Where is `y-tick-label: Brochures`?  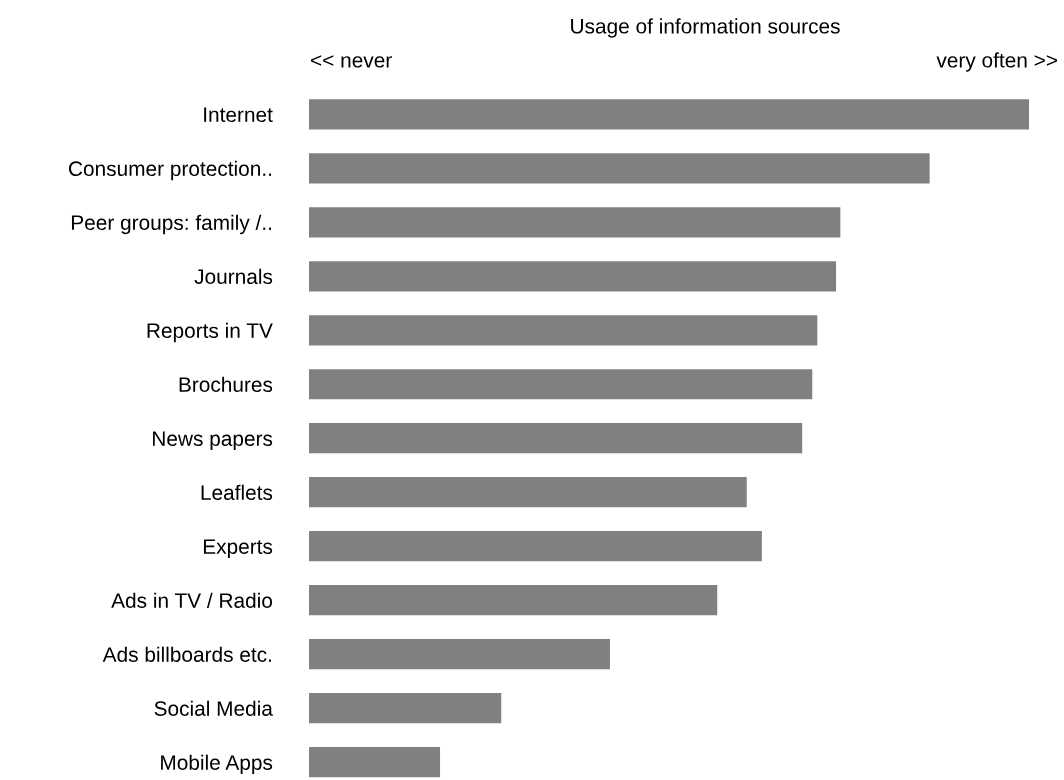 y-tick-label: Brochures is located at coordinates (226, 384).